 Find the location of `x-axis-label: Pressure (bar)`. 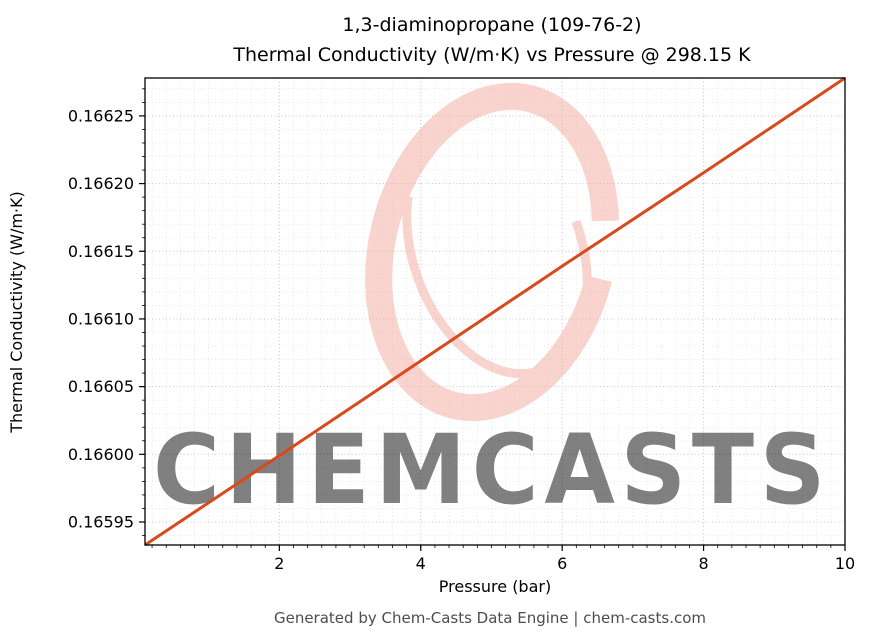

x-axis-label: Pressure (bar) is located at coordinates (495, 586).